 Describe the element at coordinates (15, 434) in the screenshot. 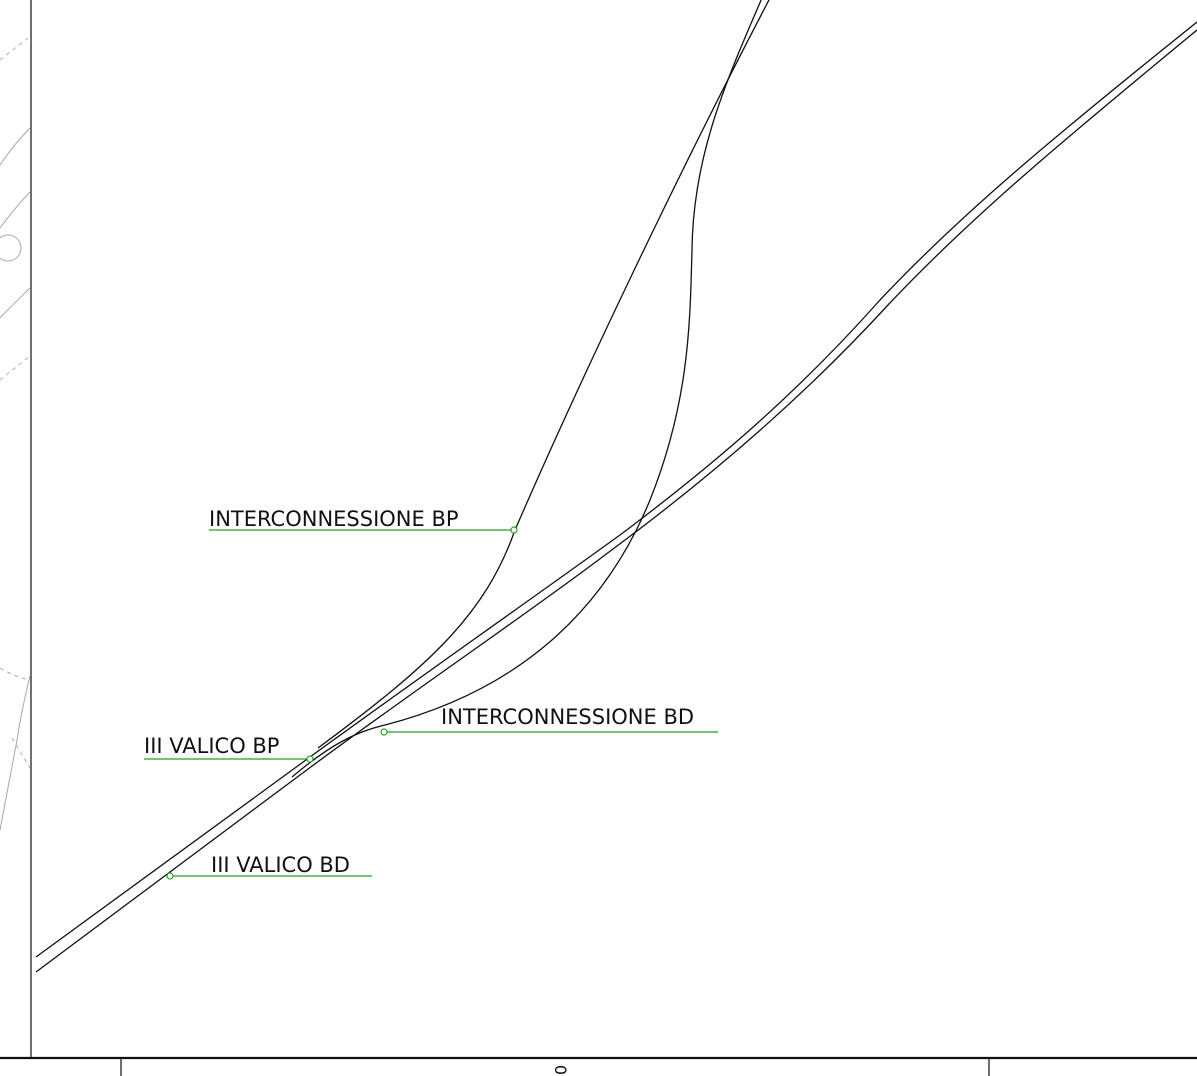

I see `background-geometry` at that location.